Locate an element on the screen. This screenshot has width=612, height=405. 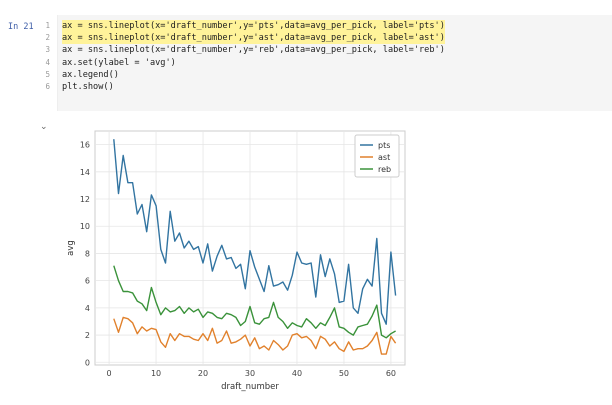
series-line-reb is located at coordinates (254, 302).